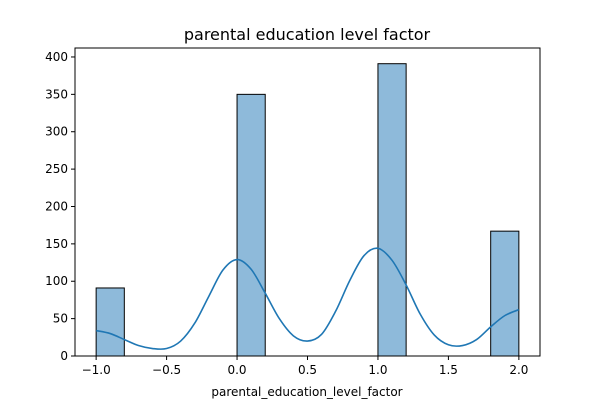 The height and width of the screenshot is (400, 600). I want to click on chart-title: parental education level factor, so click(307, 34).